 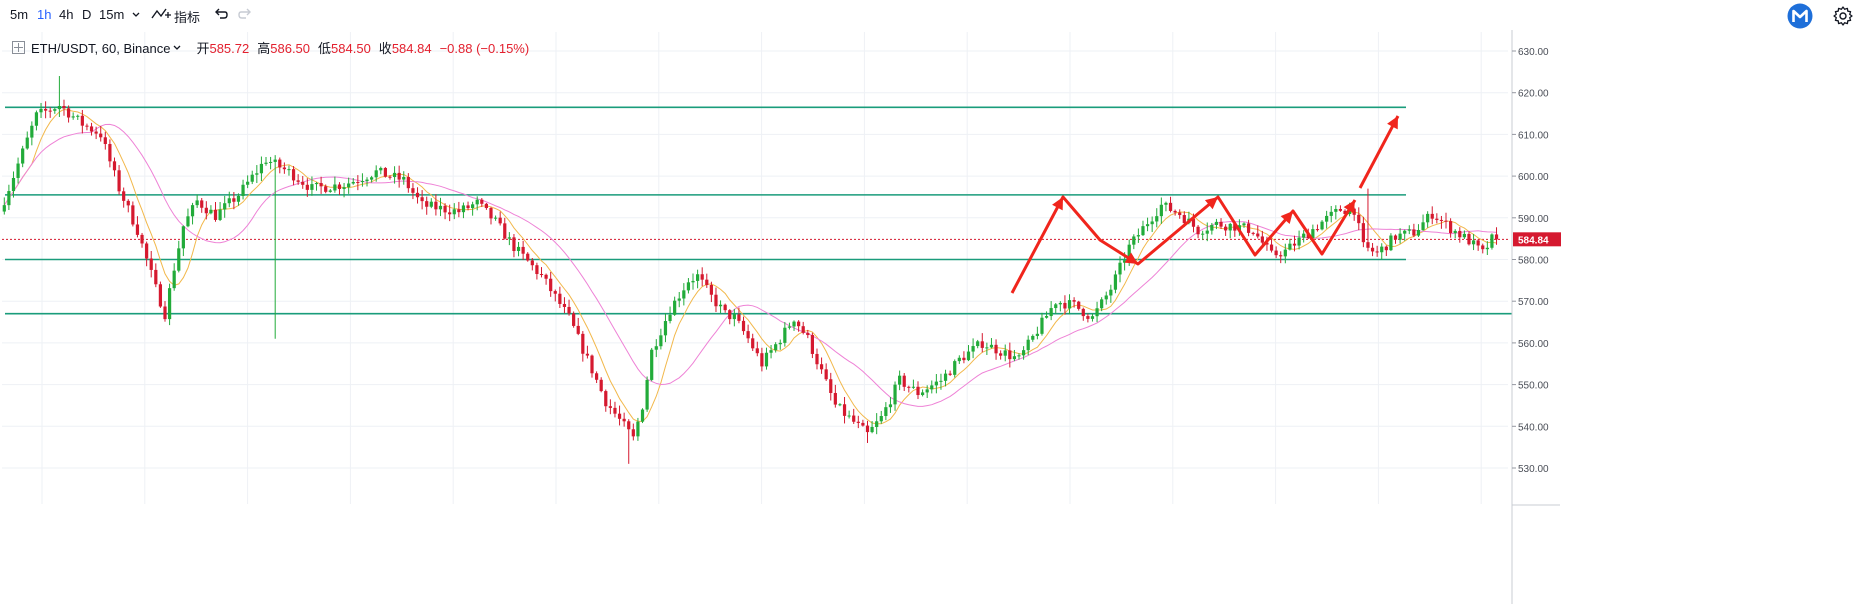 I want to click on undo-icon, so click(x=221, y=14).